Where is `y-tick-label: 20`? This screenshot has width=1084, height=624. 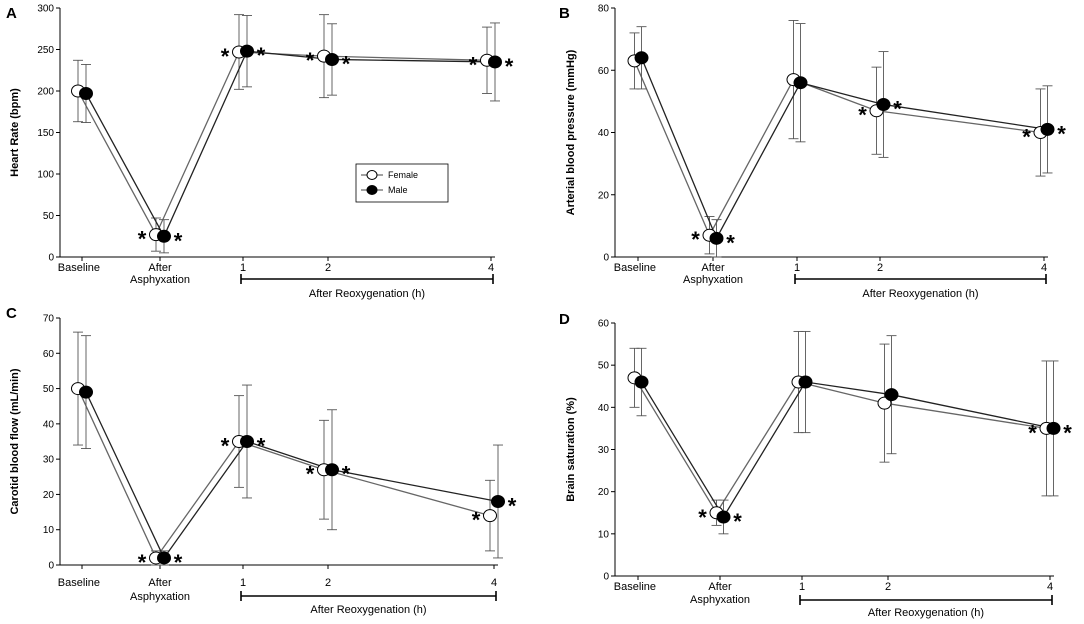 y-tick-label: 20 is located at coordinates (49, 495).